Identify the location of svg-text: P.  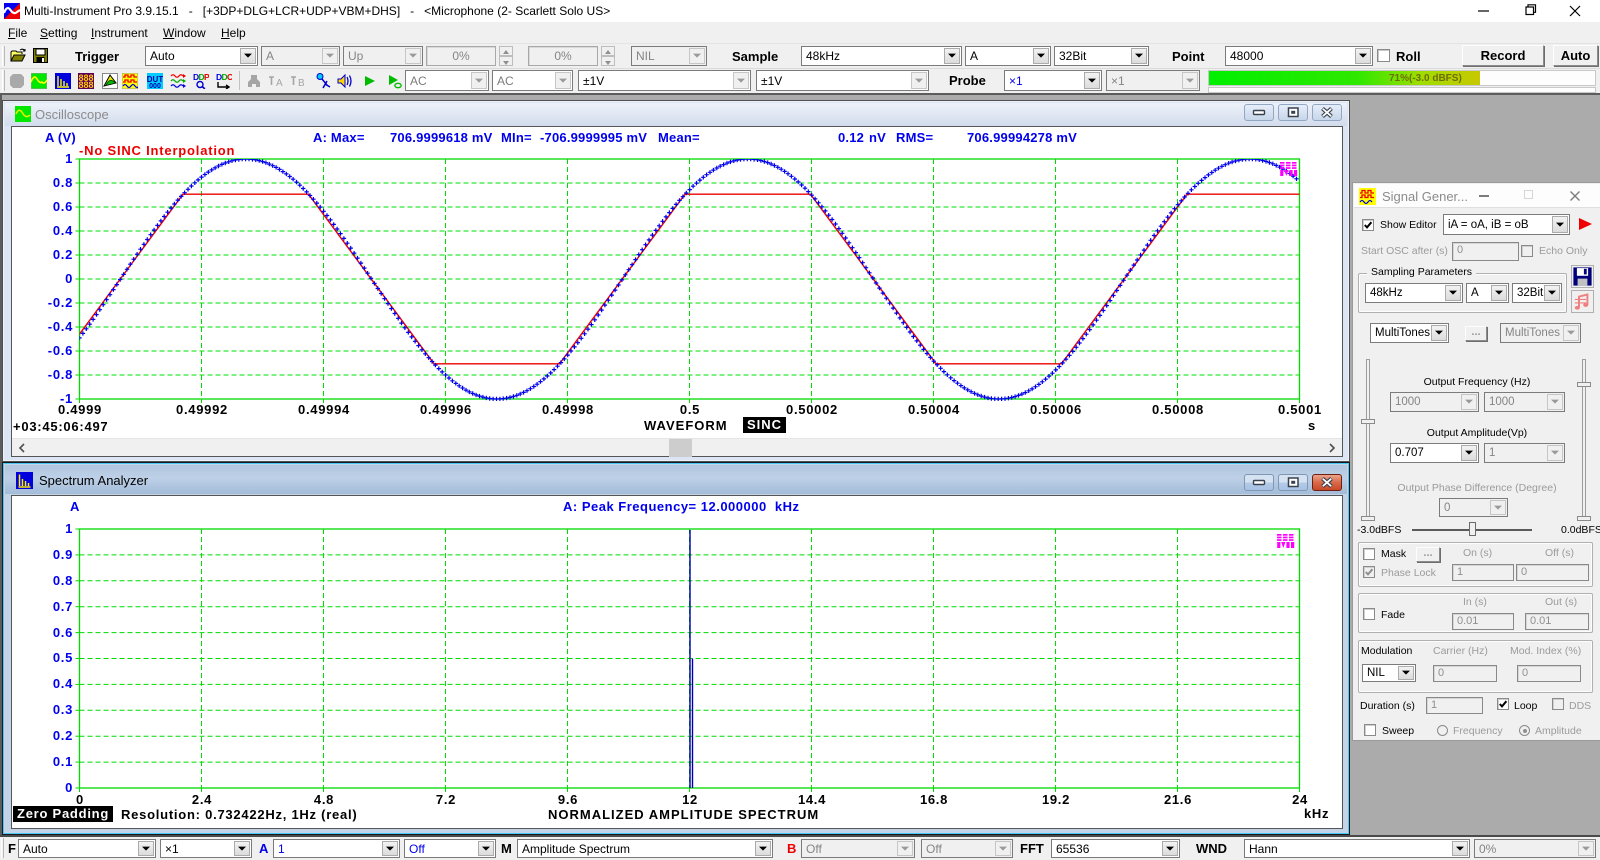
(206, 77).